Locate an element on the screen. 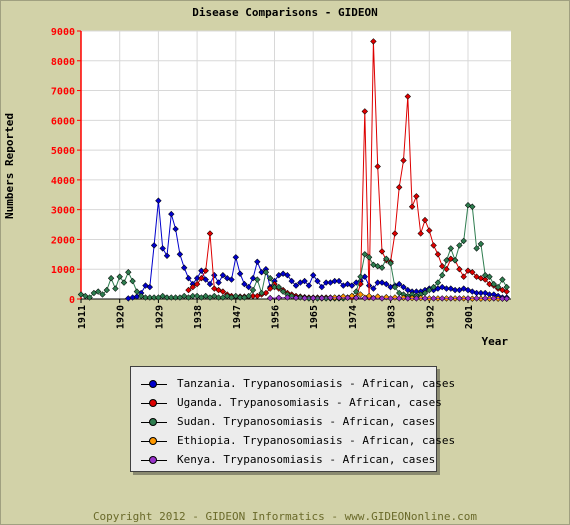  y-tick-label: 3000 is located at coordinates (63, 211).